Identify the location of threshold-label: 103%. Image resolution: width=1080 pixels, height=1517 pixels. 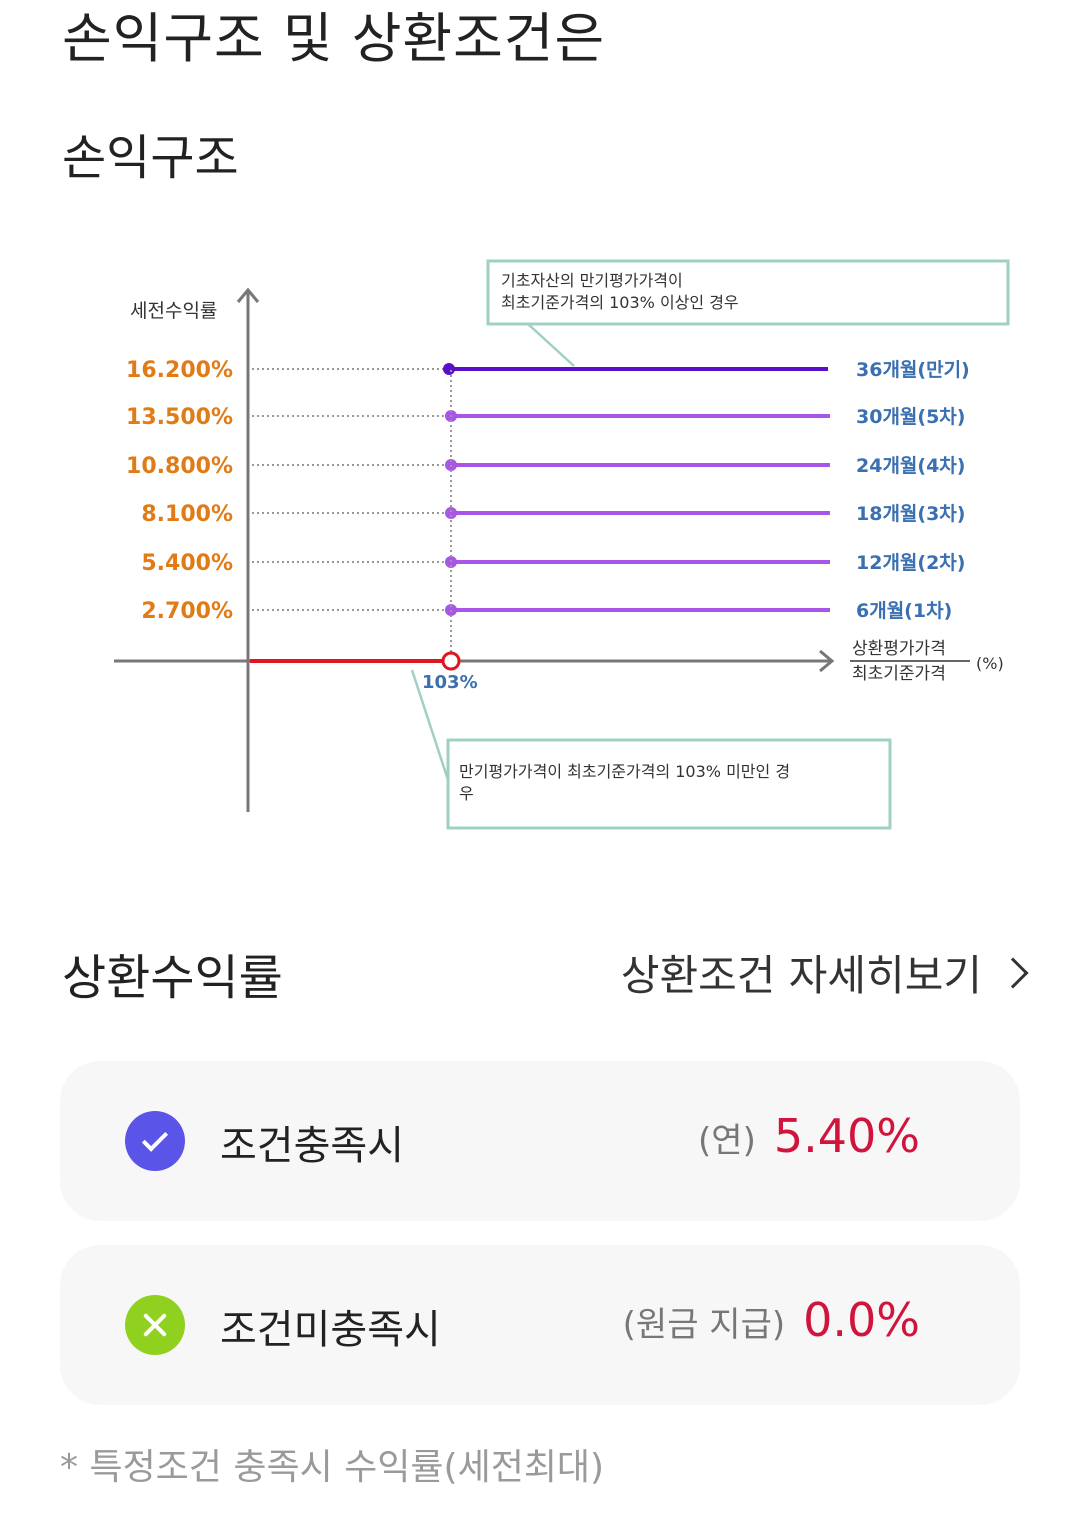
(450, 682).